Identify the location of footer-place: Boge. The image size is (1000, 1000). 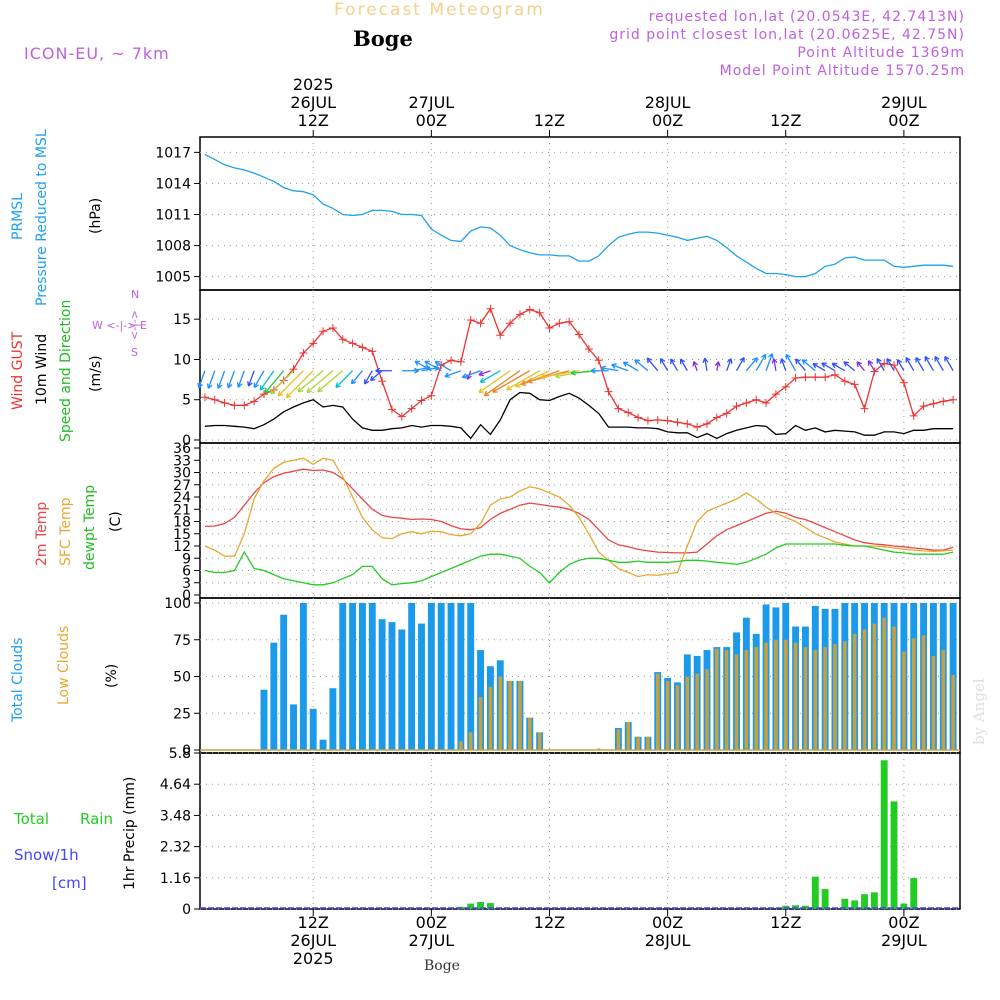
(442, 966).